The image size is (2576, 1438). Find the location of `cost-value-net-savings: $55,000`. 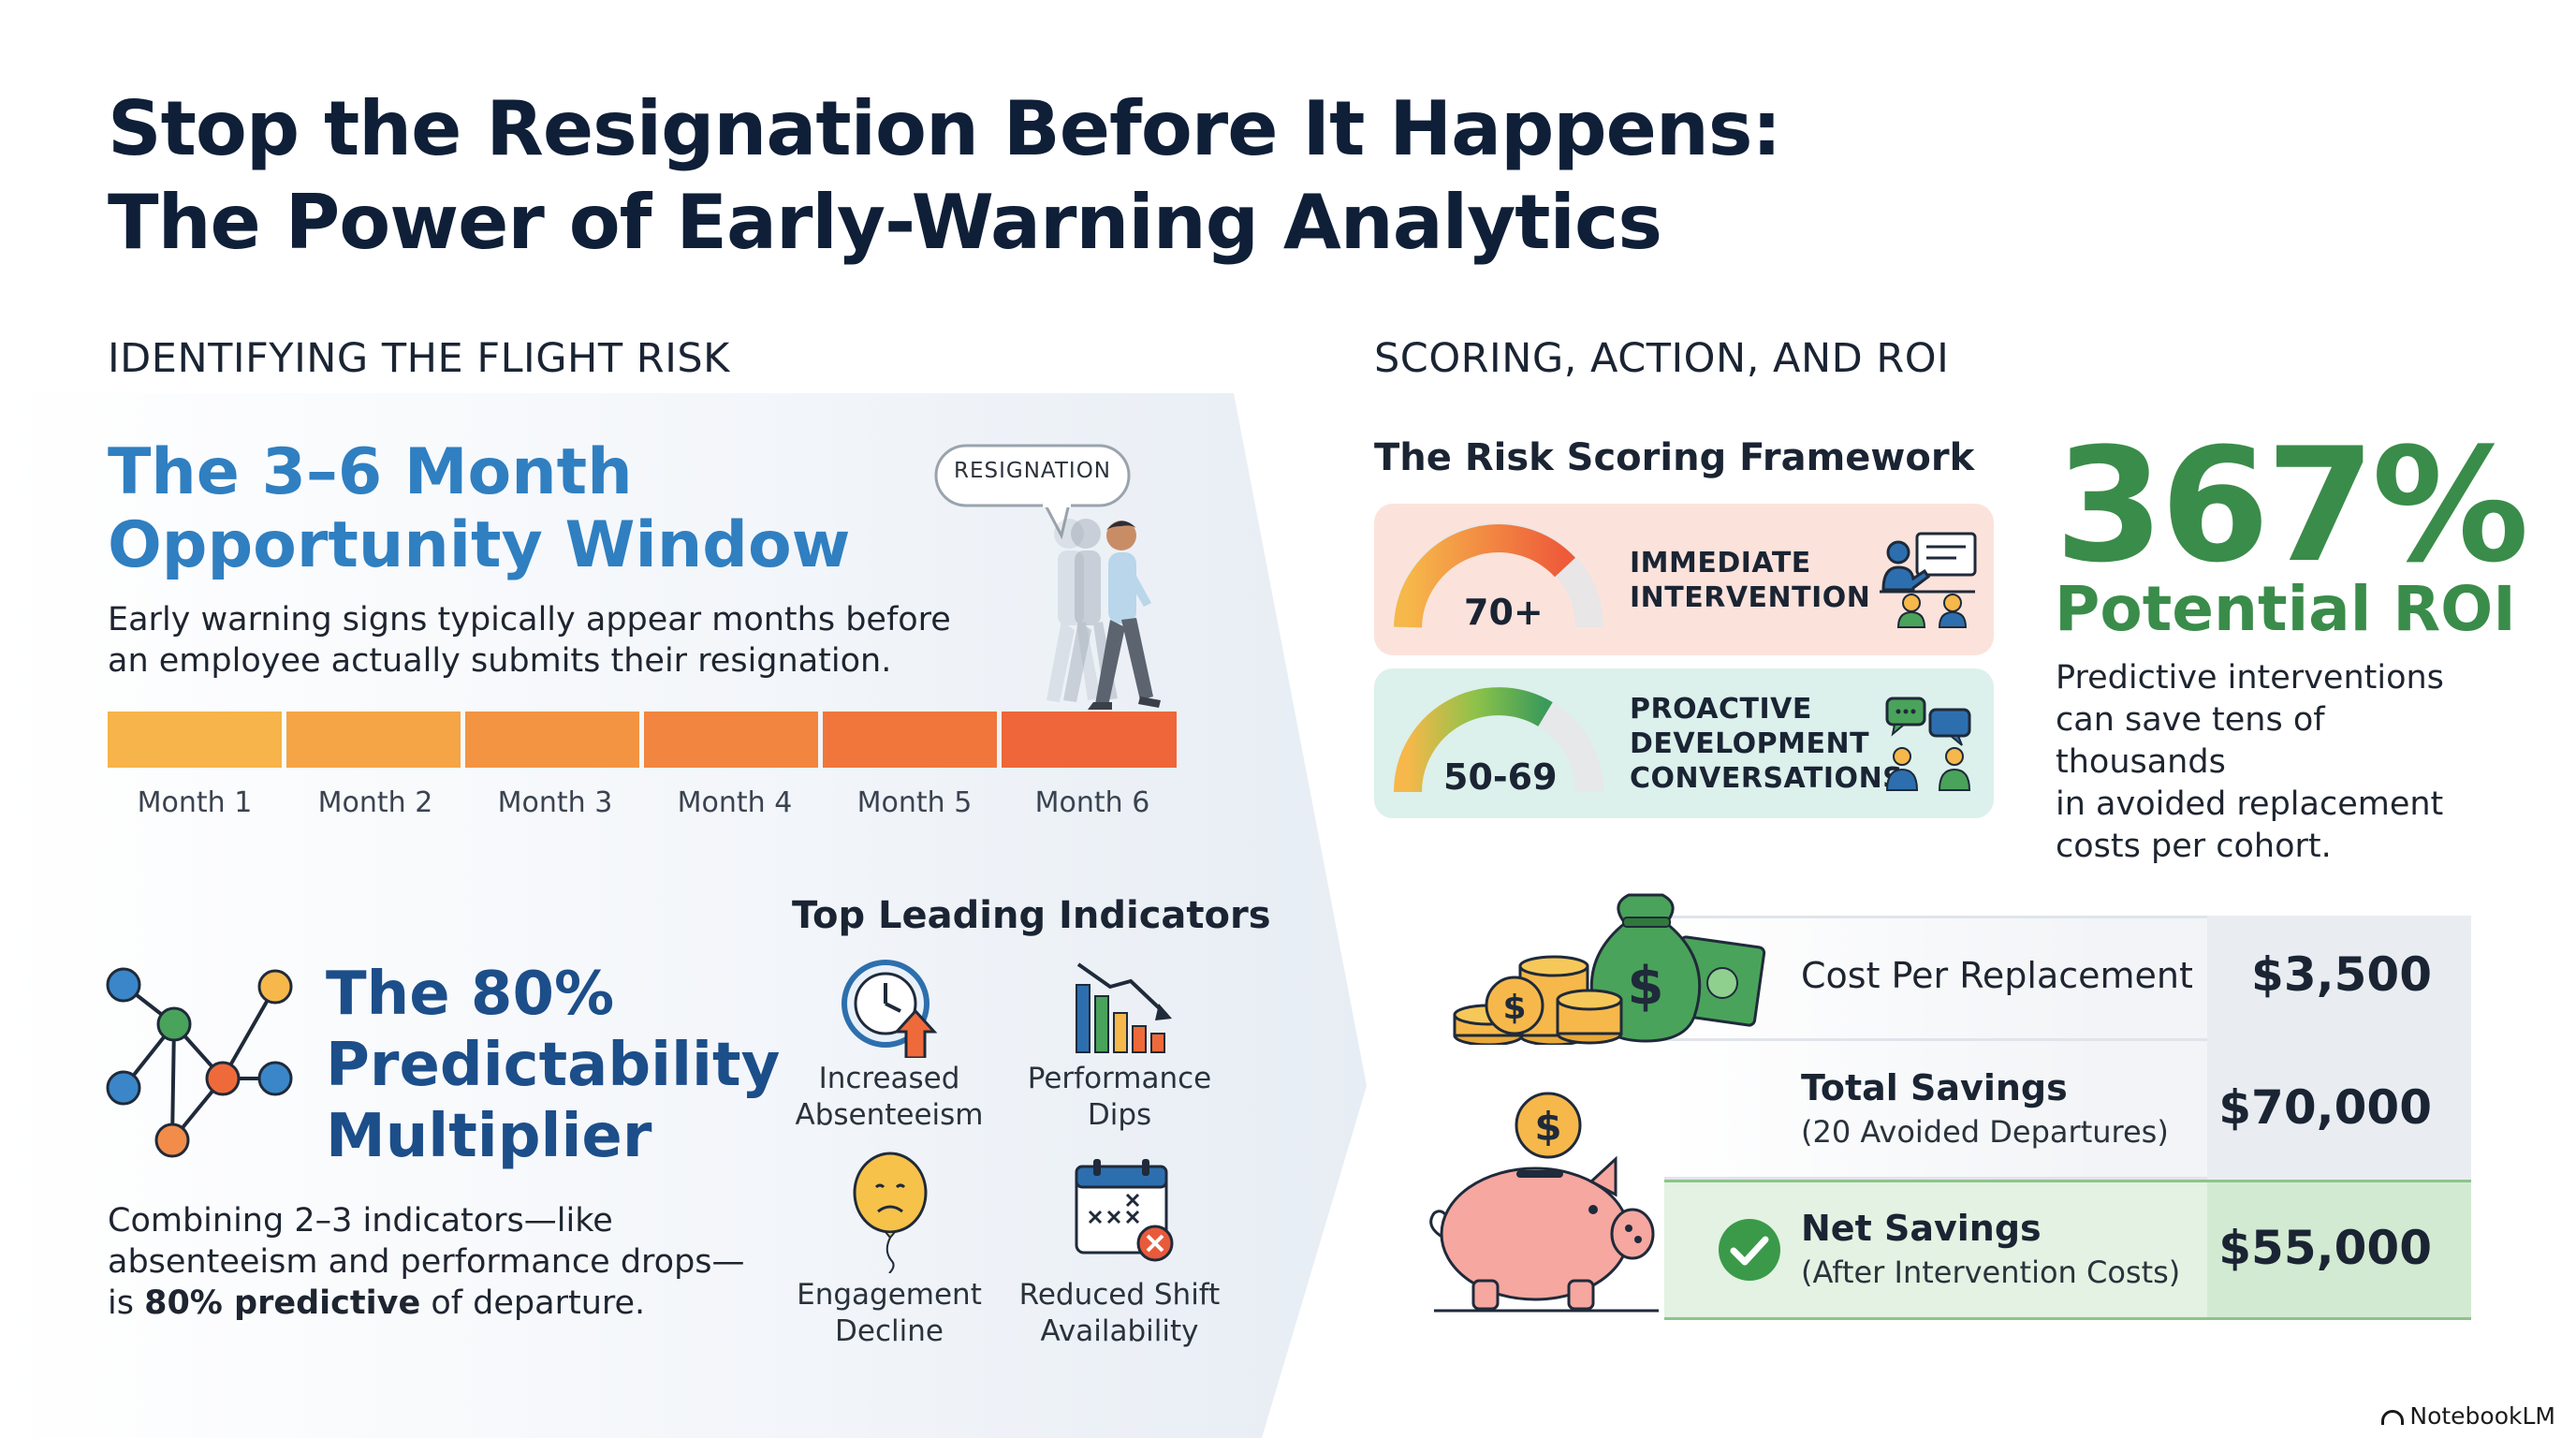

cost-value-net-savings: $55,000 is located at coordinates (2325, 1248).